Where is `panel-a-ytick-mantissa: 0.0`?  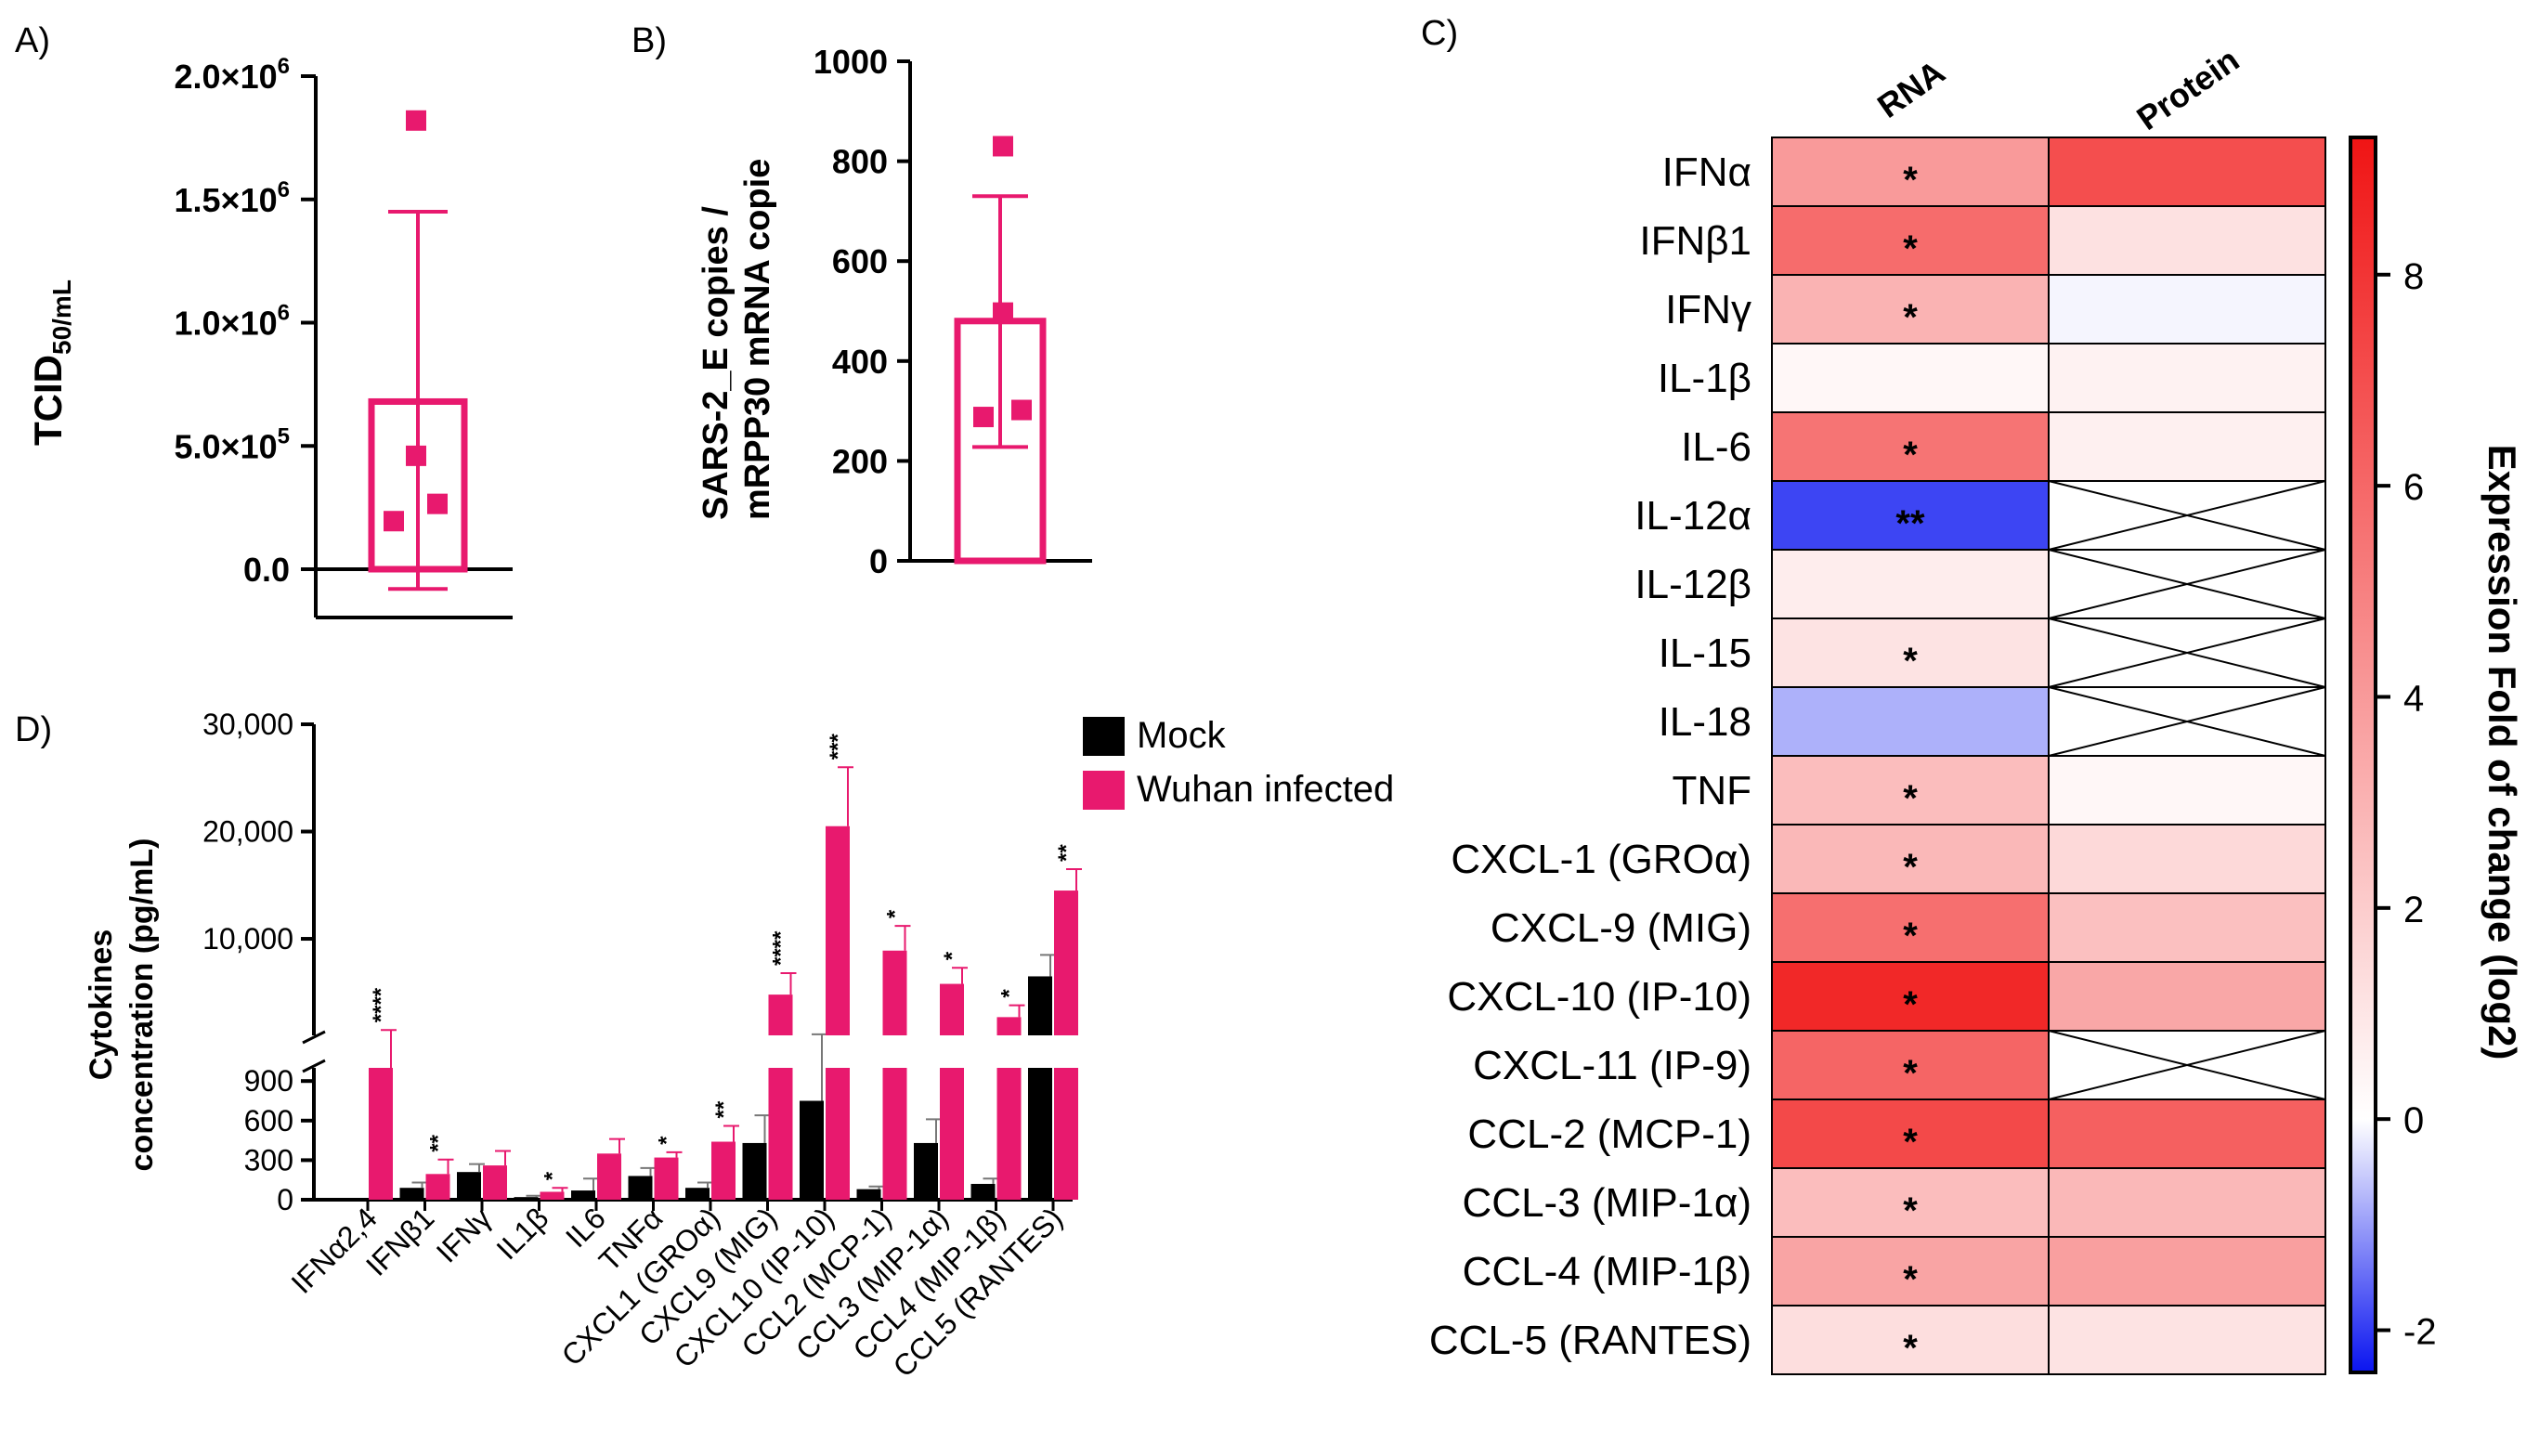
panel-a-ytick-mantissa: 0.0 is located at coordinates (267, 570).